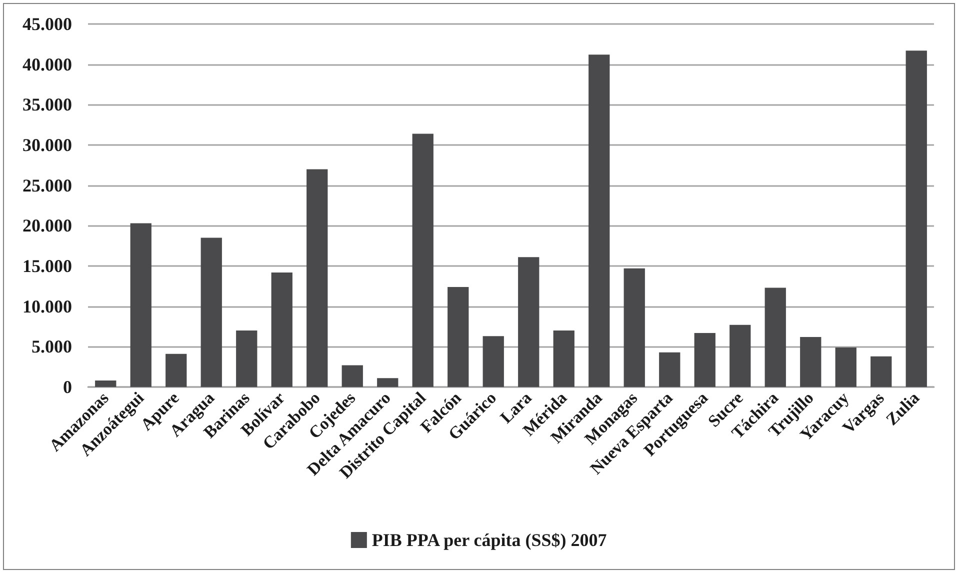 This screenshot has width=959, height=574. I want to click on y-tick-label: 20.000, so click(47, 226).